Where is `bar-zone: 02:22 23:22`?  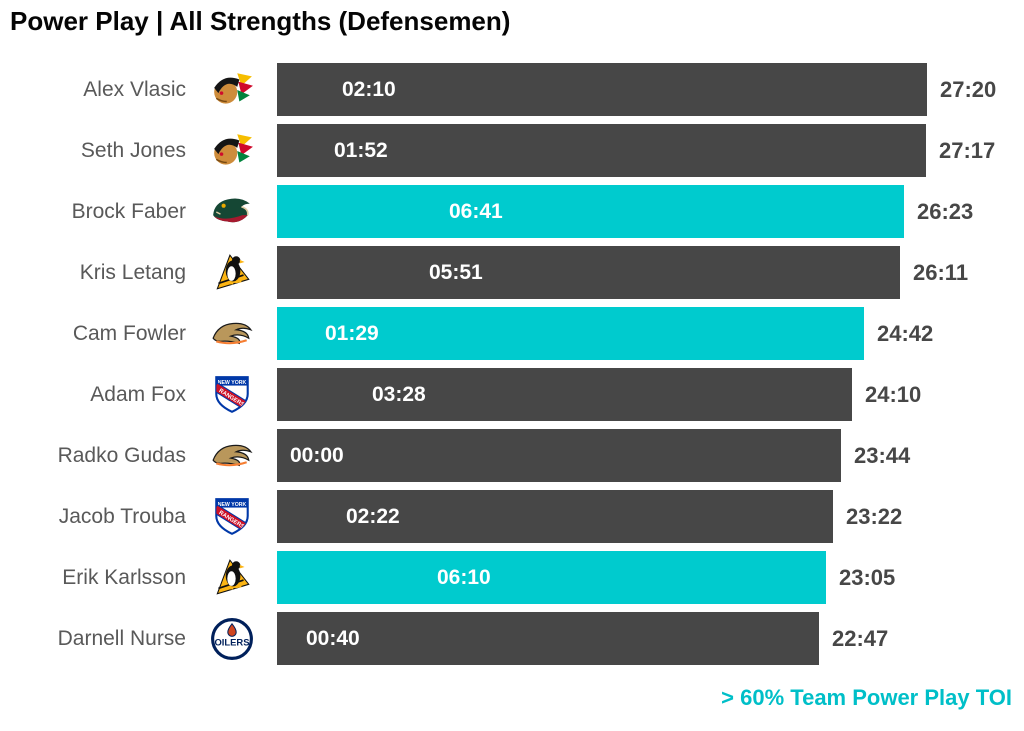
bar-zone: 02:22 23:22 is located at coordinates (650, 516).